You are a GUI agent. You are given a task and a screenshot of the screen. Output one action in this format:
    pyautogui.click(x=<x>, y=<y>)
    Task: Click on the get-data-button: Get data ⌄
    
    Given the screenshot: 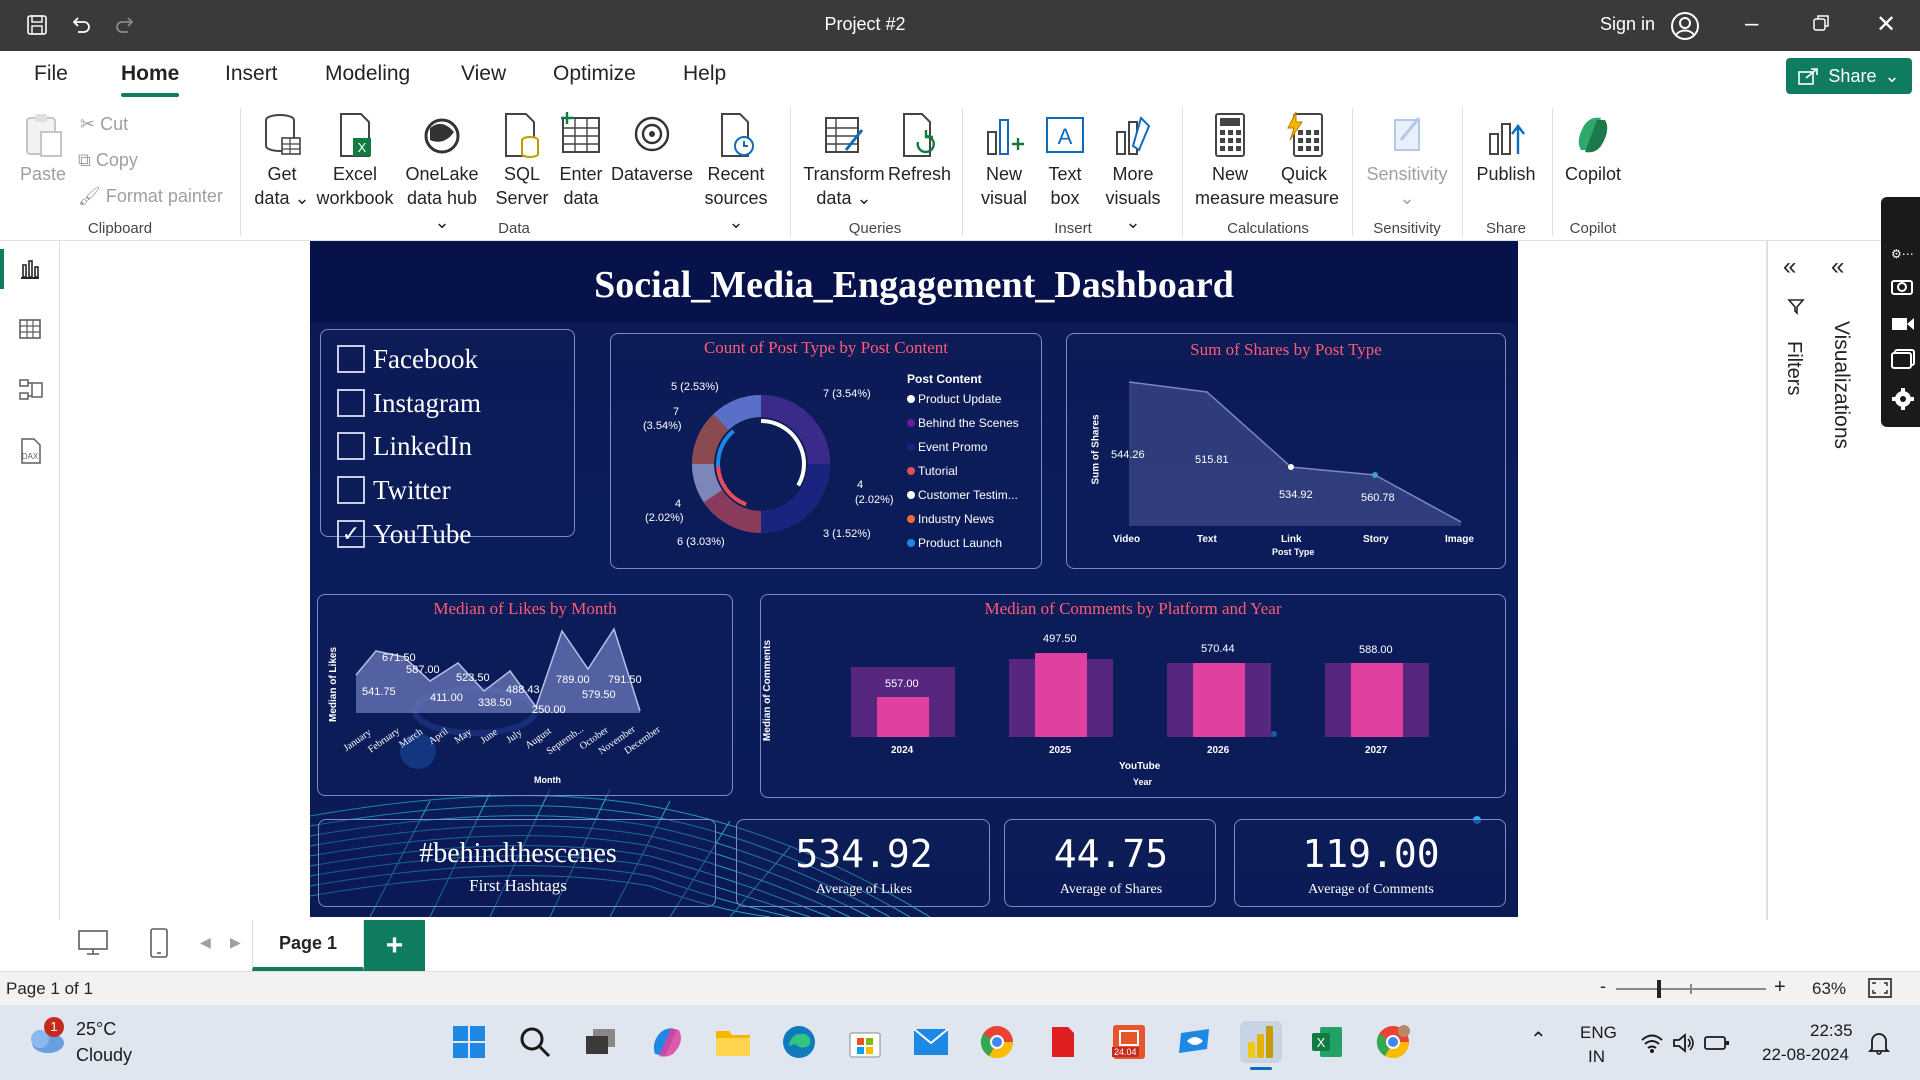 What is the action you would take?
    pyautogui.click(x=282, y=160)
    